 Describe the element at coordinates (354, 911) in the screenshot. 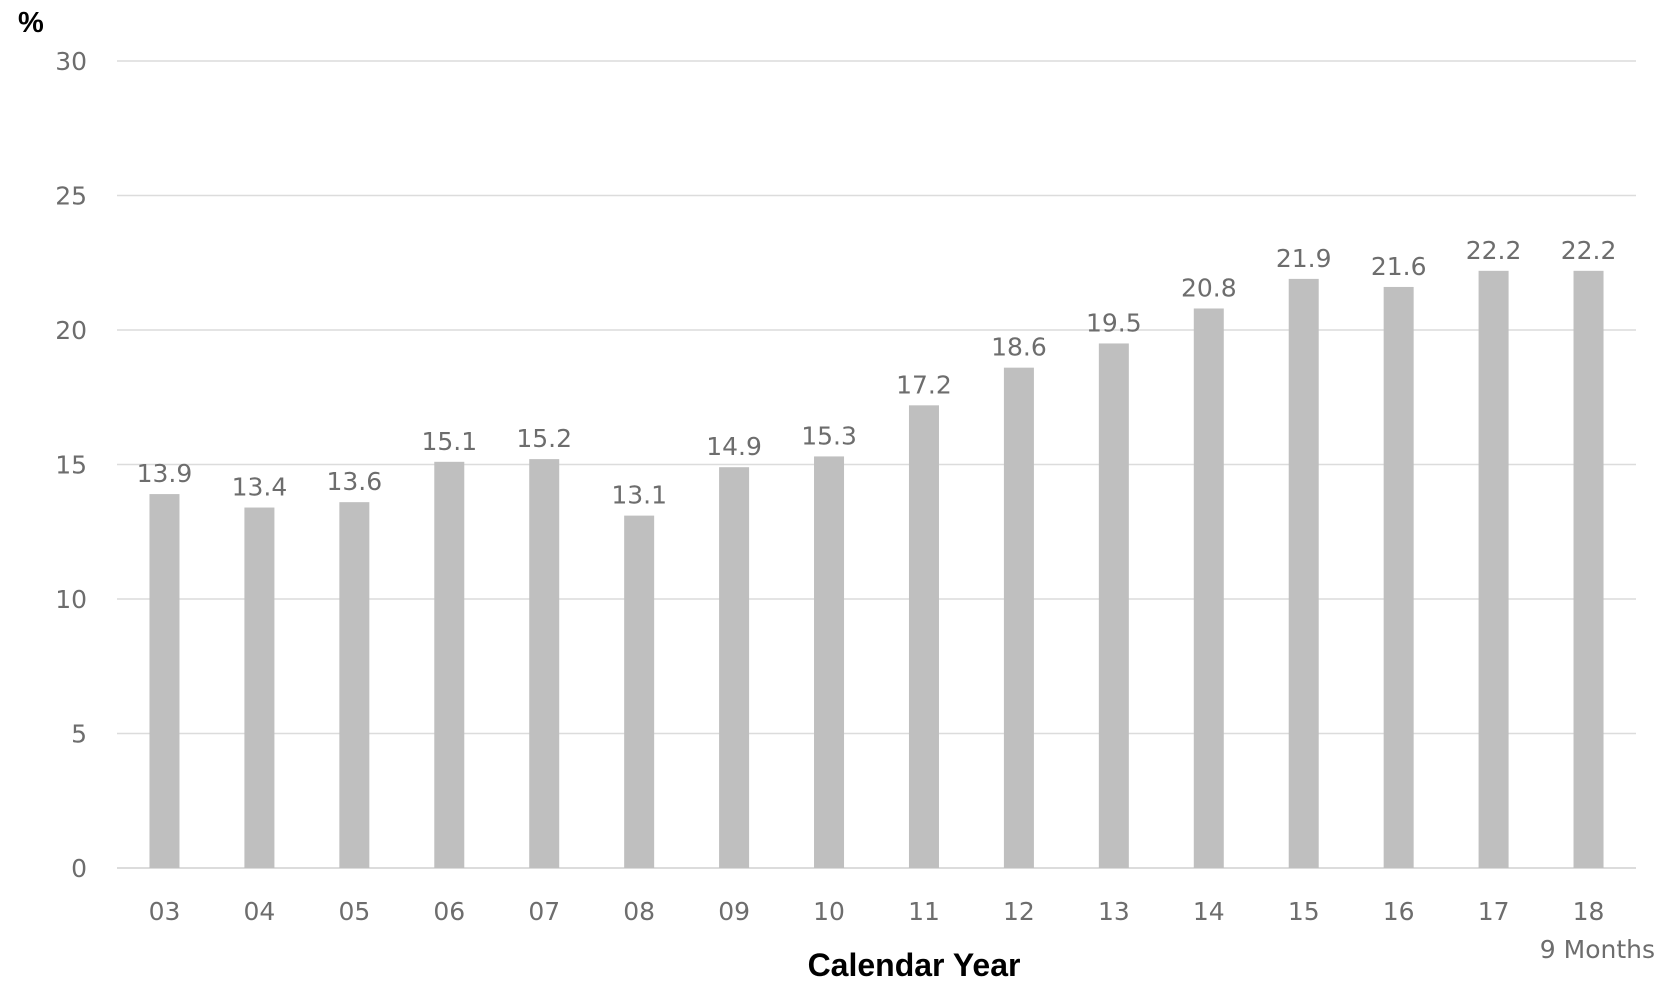

I see `x-tick-label-05: 05` at that location.